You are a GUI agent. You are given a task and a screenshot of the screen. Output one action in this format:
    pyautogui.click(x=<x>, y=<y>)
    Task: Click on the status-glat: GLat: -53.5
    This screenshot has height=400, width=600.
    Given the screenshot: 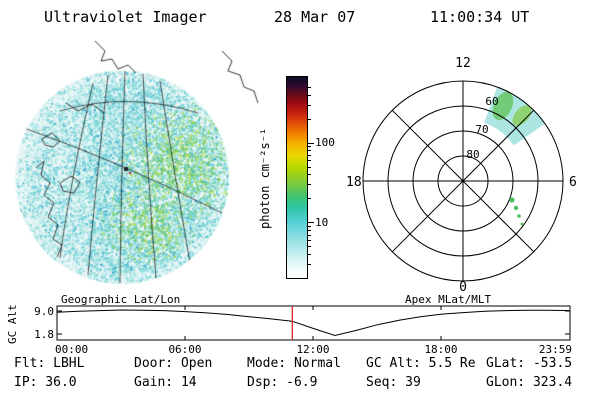 What is the action you would take?
    pyautogui.click(x=529, y=363)
    